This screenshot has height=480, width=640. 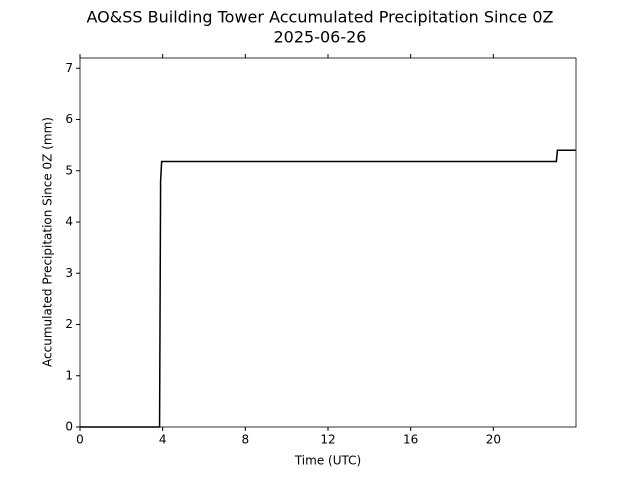 What do you see at coordinates (69, 427) in the screenshot?
I see `y-tick-label: 0` at bounding box center [69, 427].